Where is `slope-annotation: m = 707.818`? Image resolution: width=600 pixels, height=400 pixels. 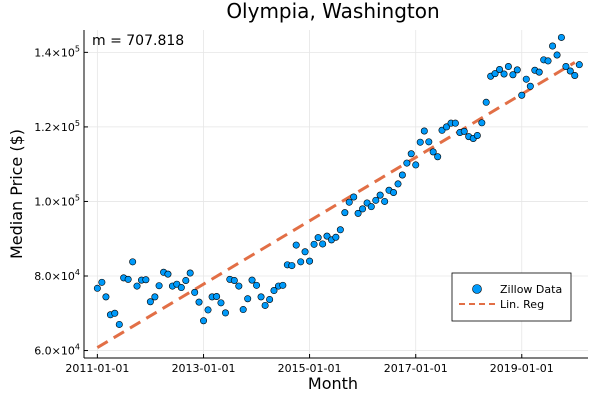 slope-annotation: m = 707.818 is located at coordinates (138, 41).